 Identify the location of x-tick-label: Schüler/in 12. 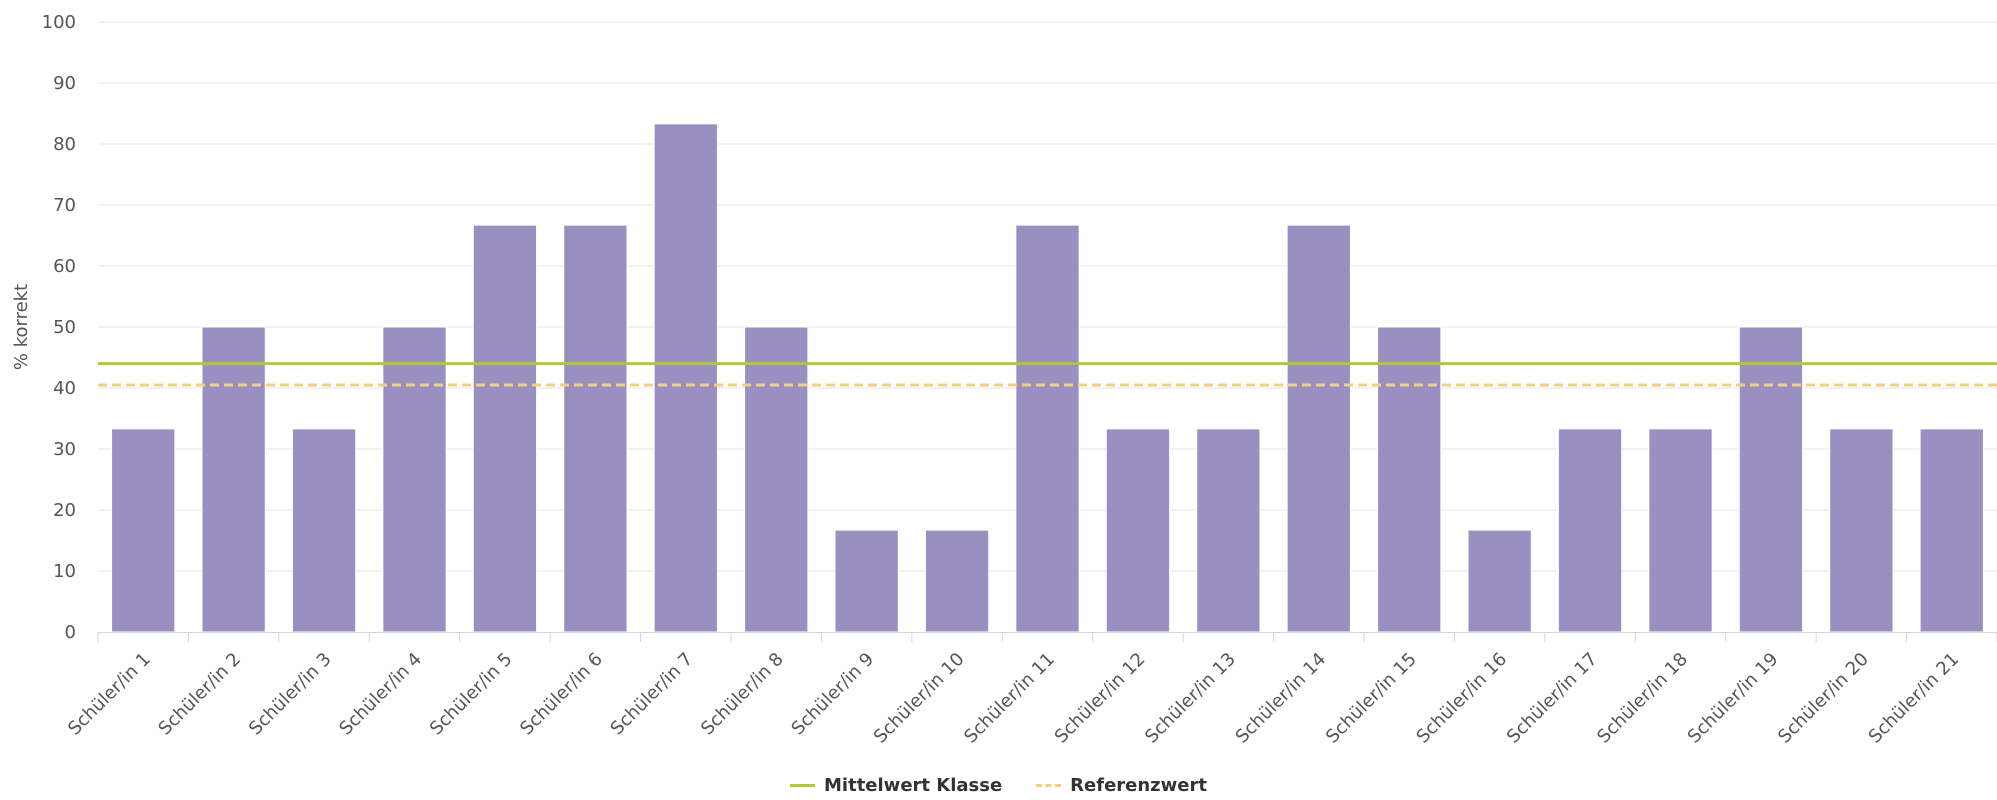
(1100, 698).